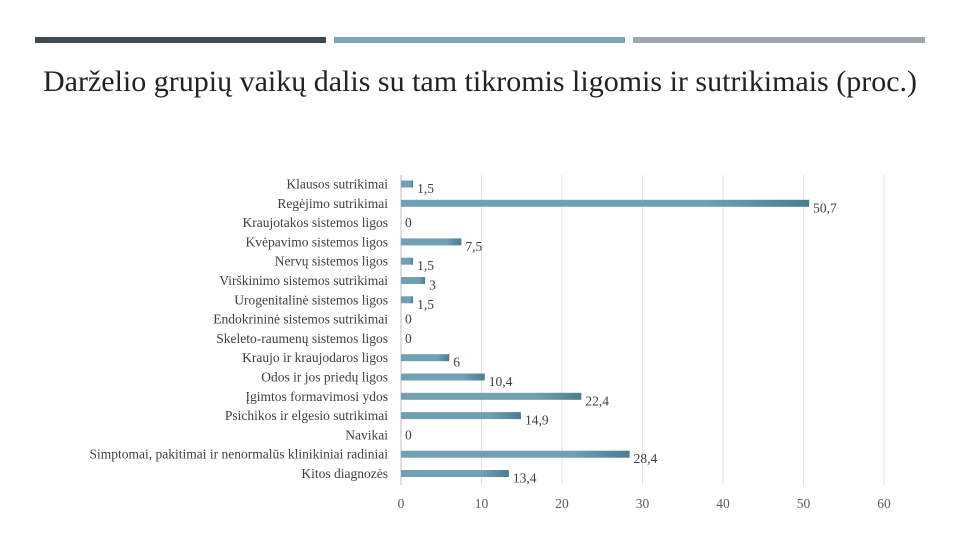  Describe the element at coordinates (884, 503) in the screenshot. I see `x-tick-label: 60` at that location.